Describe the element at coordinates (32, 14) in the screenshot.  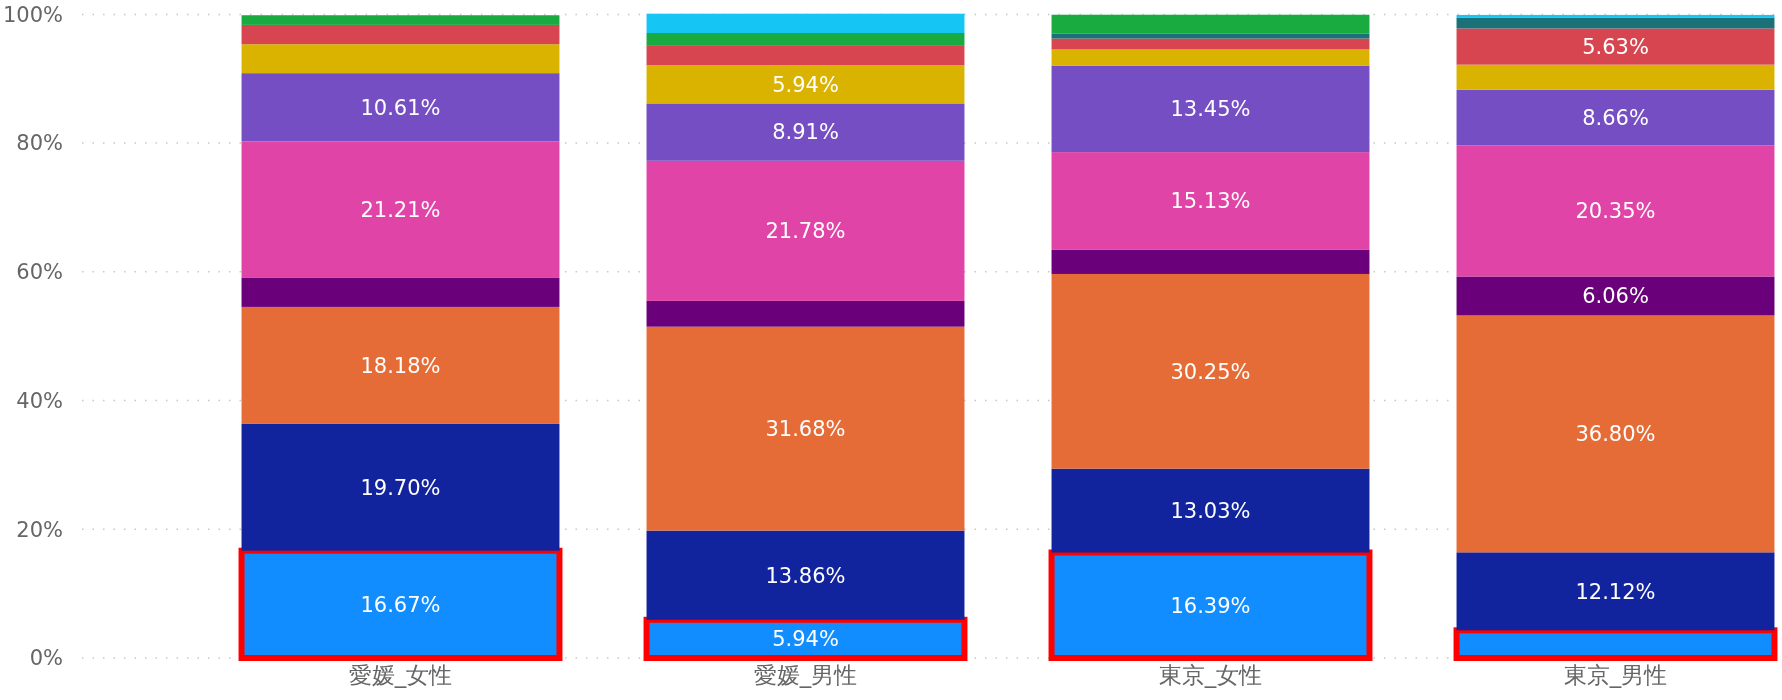
I see `y-tick-label: 100%` at that location.